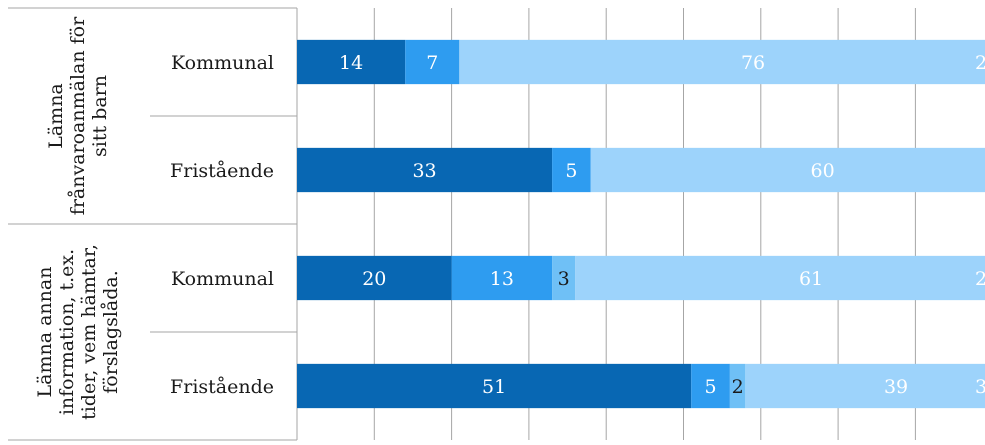  I want to click on data-label: 14, so click(351, 63).